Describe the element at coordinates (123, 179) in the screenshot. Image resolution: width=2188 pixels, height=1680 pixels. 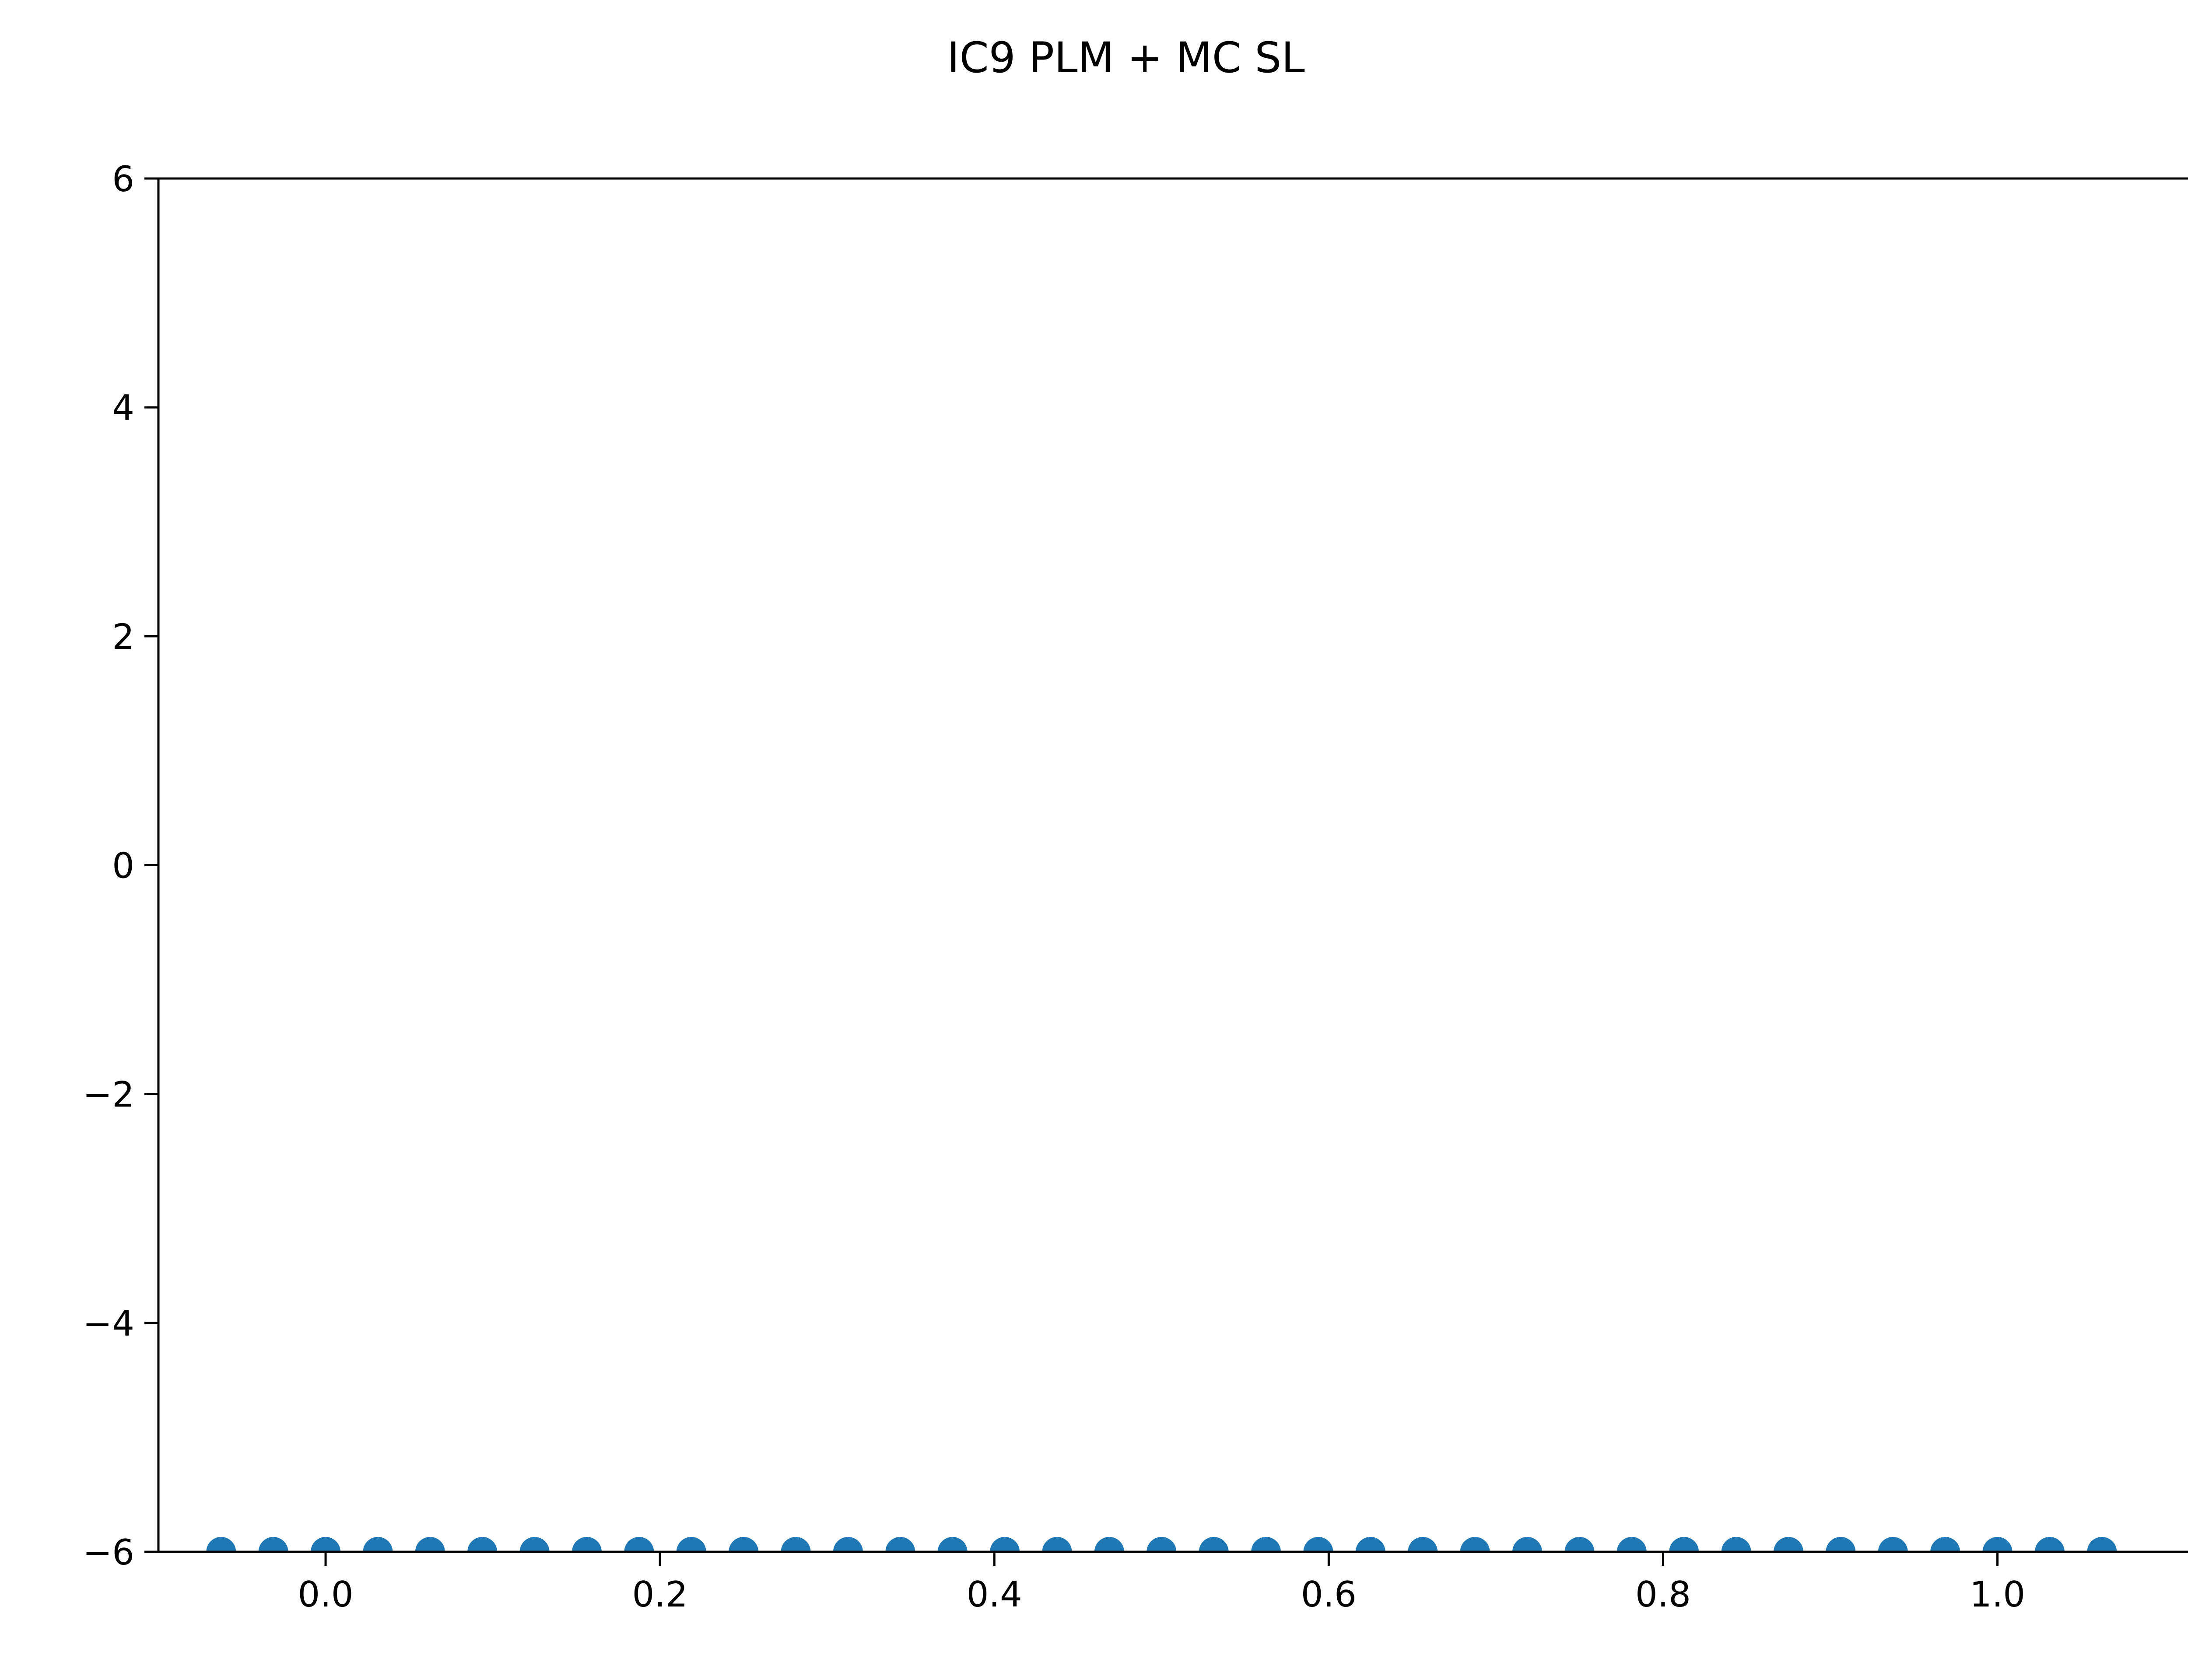
I see `y-tick-label: 6` at that location.